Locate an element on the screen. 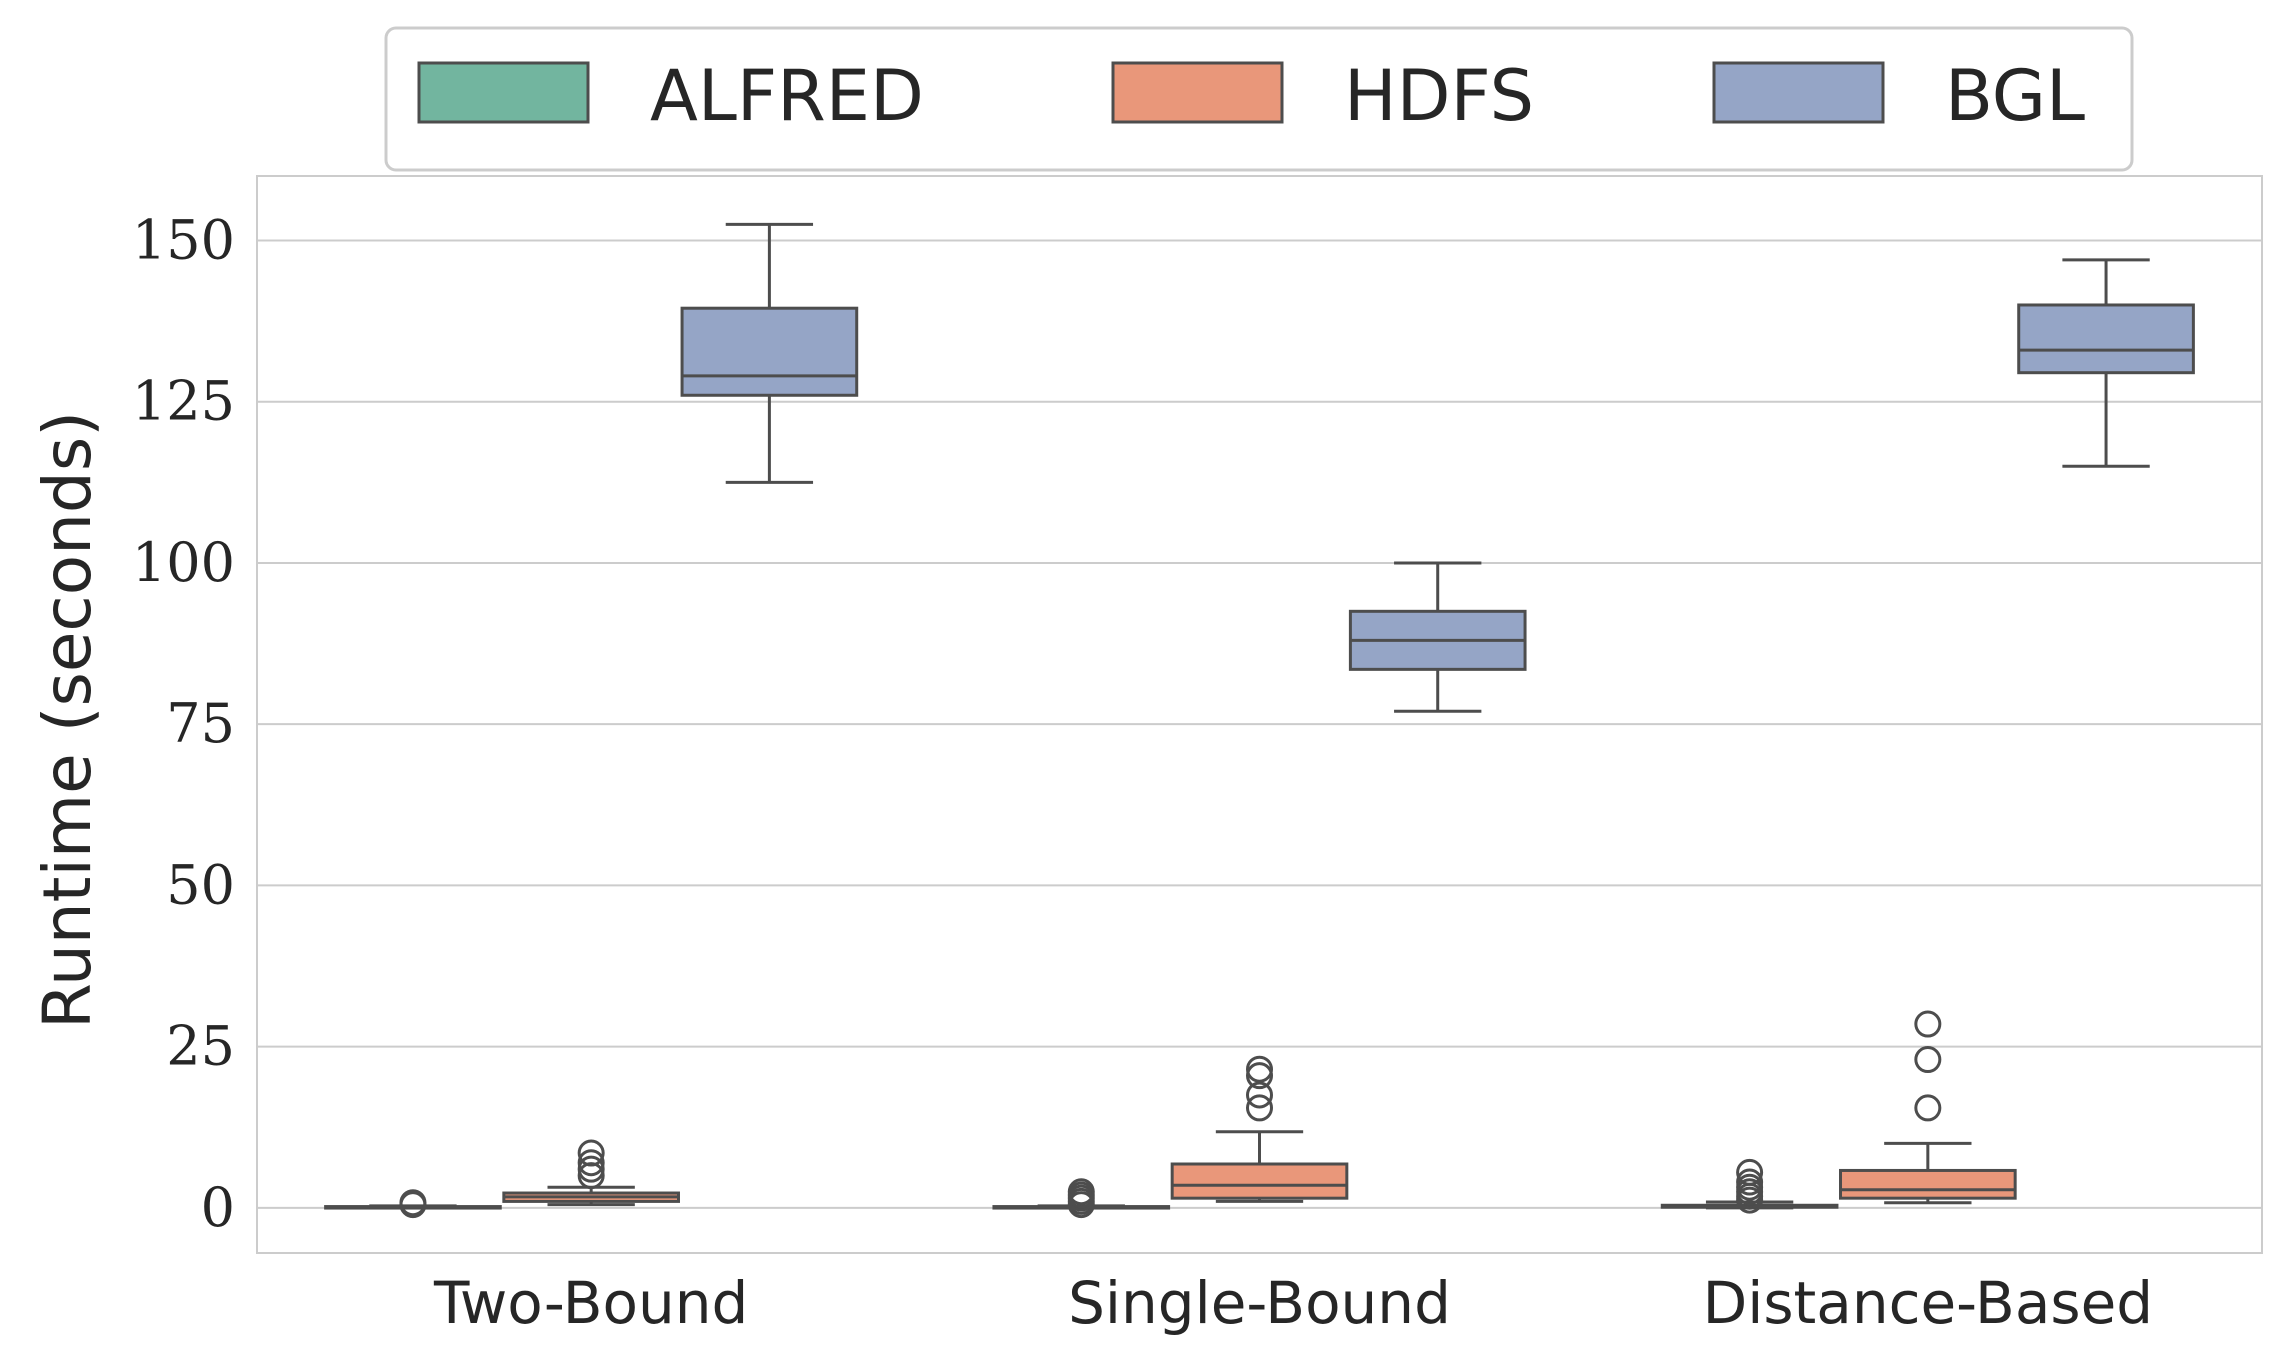  y-tick-label: 150 is located at coordinates (183, 239).